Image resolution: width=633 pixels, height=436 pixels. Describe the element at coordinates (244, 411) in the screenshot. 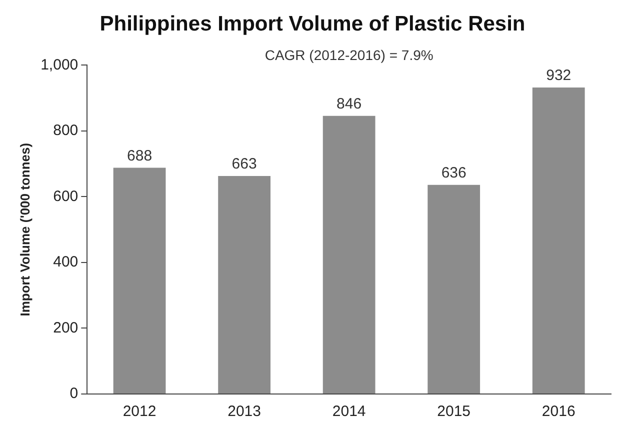

I see `x-tick-label: 2013` at that location.